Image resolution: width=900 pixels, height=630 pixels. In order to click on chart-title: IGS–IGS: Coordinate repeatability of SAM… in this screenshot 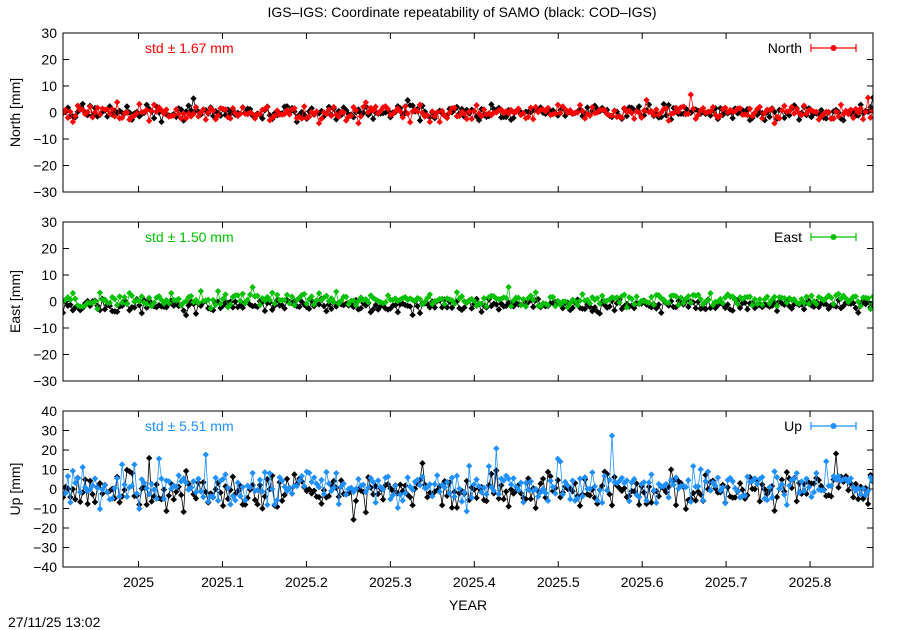, I will do `click(461, 12)`.